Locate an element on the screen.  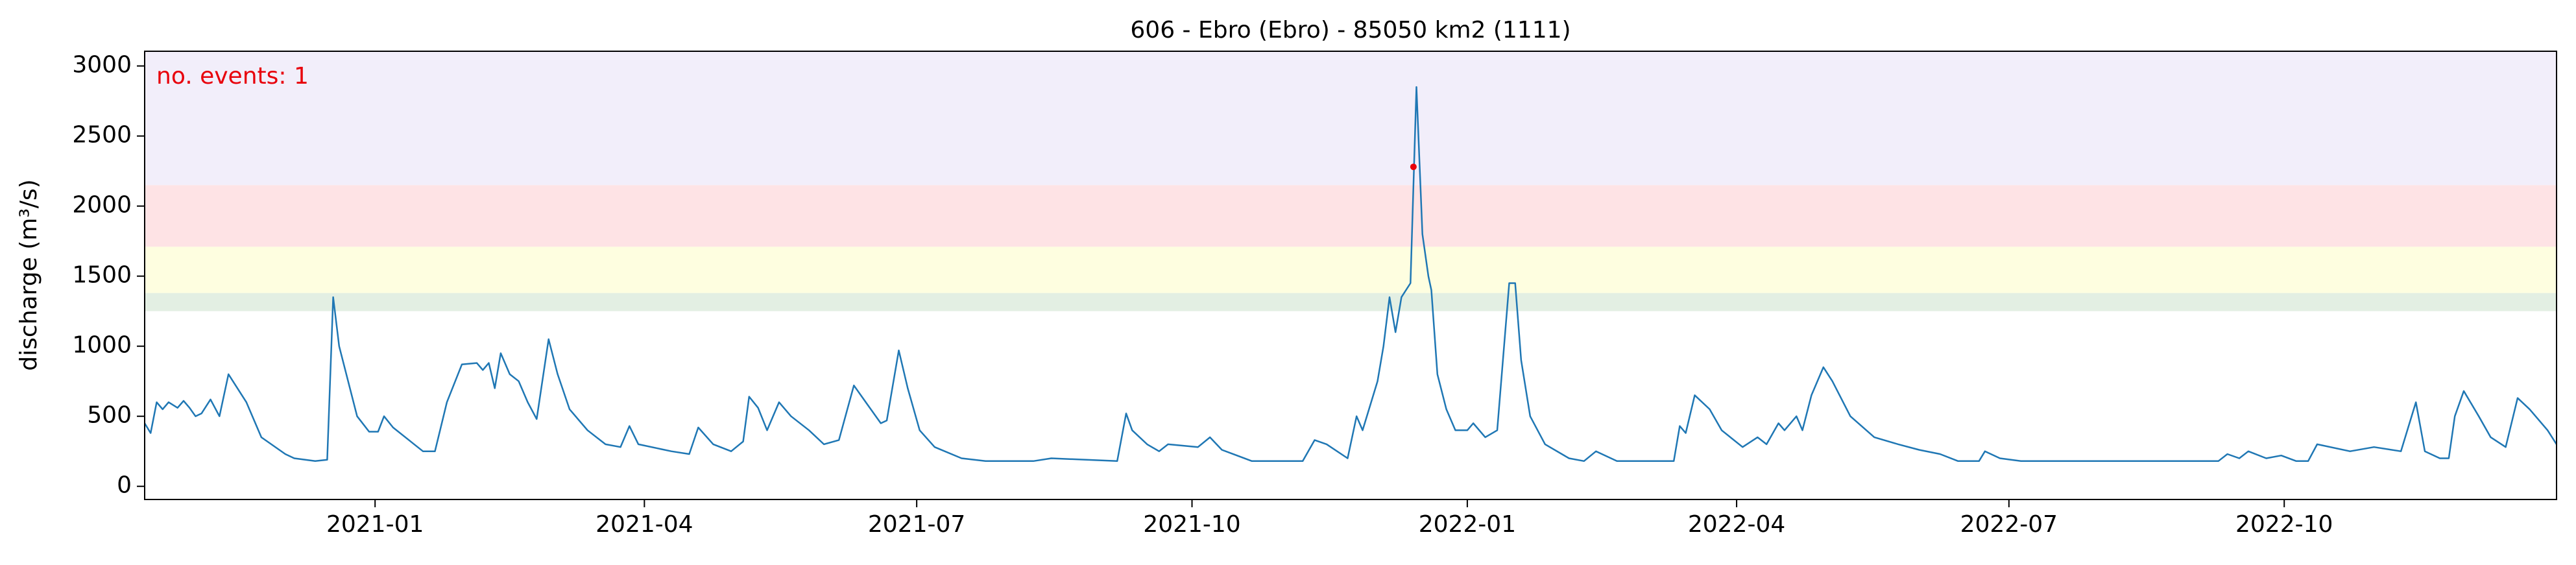
y-tick-label: 1500 is located at coordinates (102, 275).